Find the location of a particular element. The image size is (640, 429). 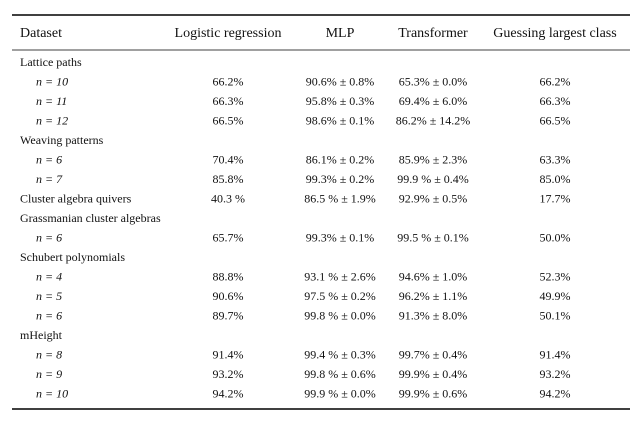

table-cell: 65.3% ± 0.0% is located at coordinates (433, 81).